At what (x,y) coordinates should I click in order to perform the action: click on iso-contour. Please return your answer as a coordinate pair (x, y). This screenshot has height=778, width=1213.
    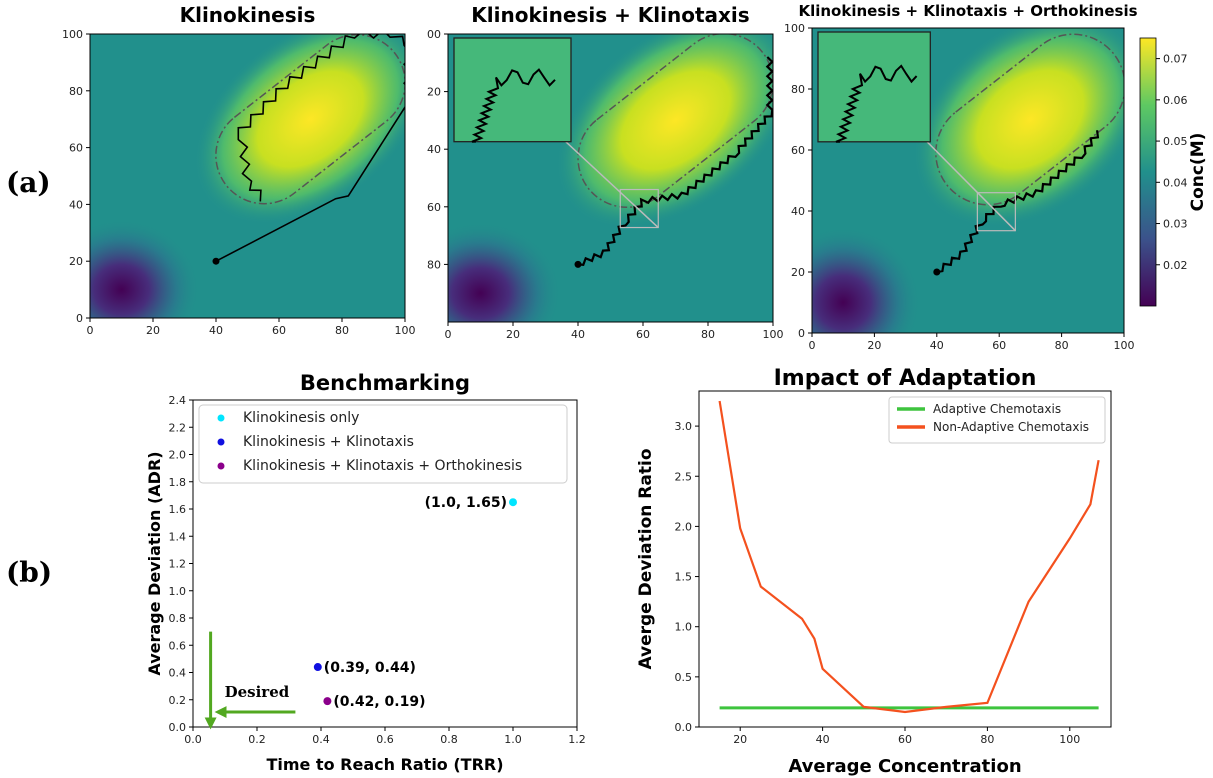
    Looking at the image, I should click on (310, 119).